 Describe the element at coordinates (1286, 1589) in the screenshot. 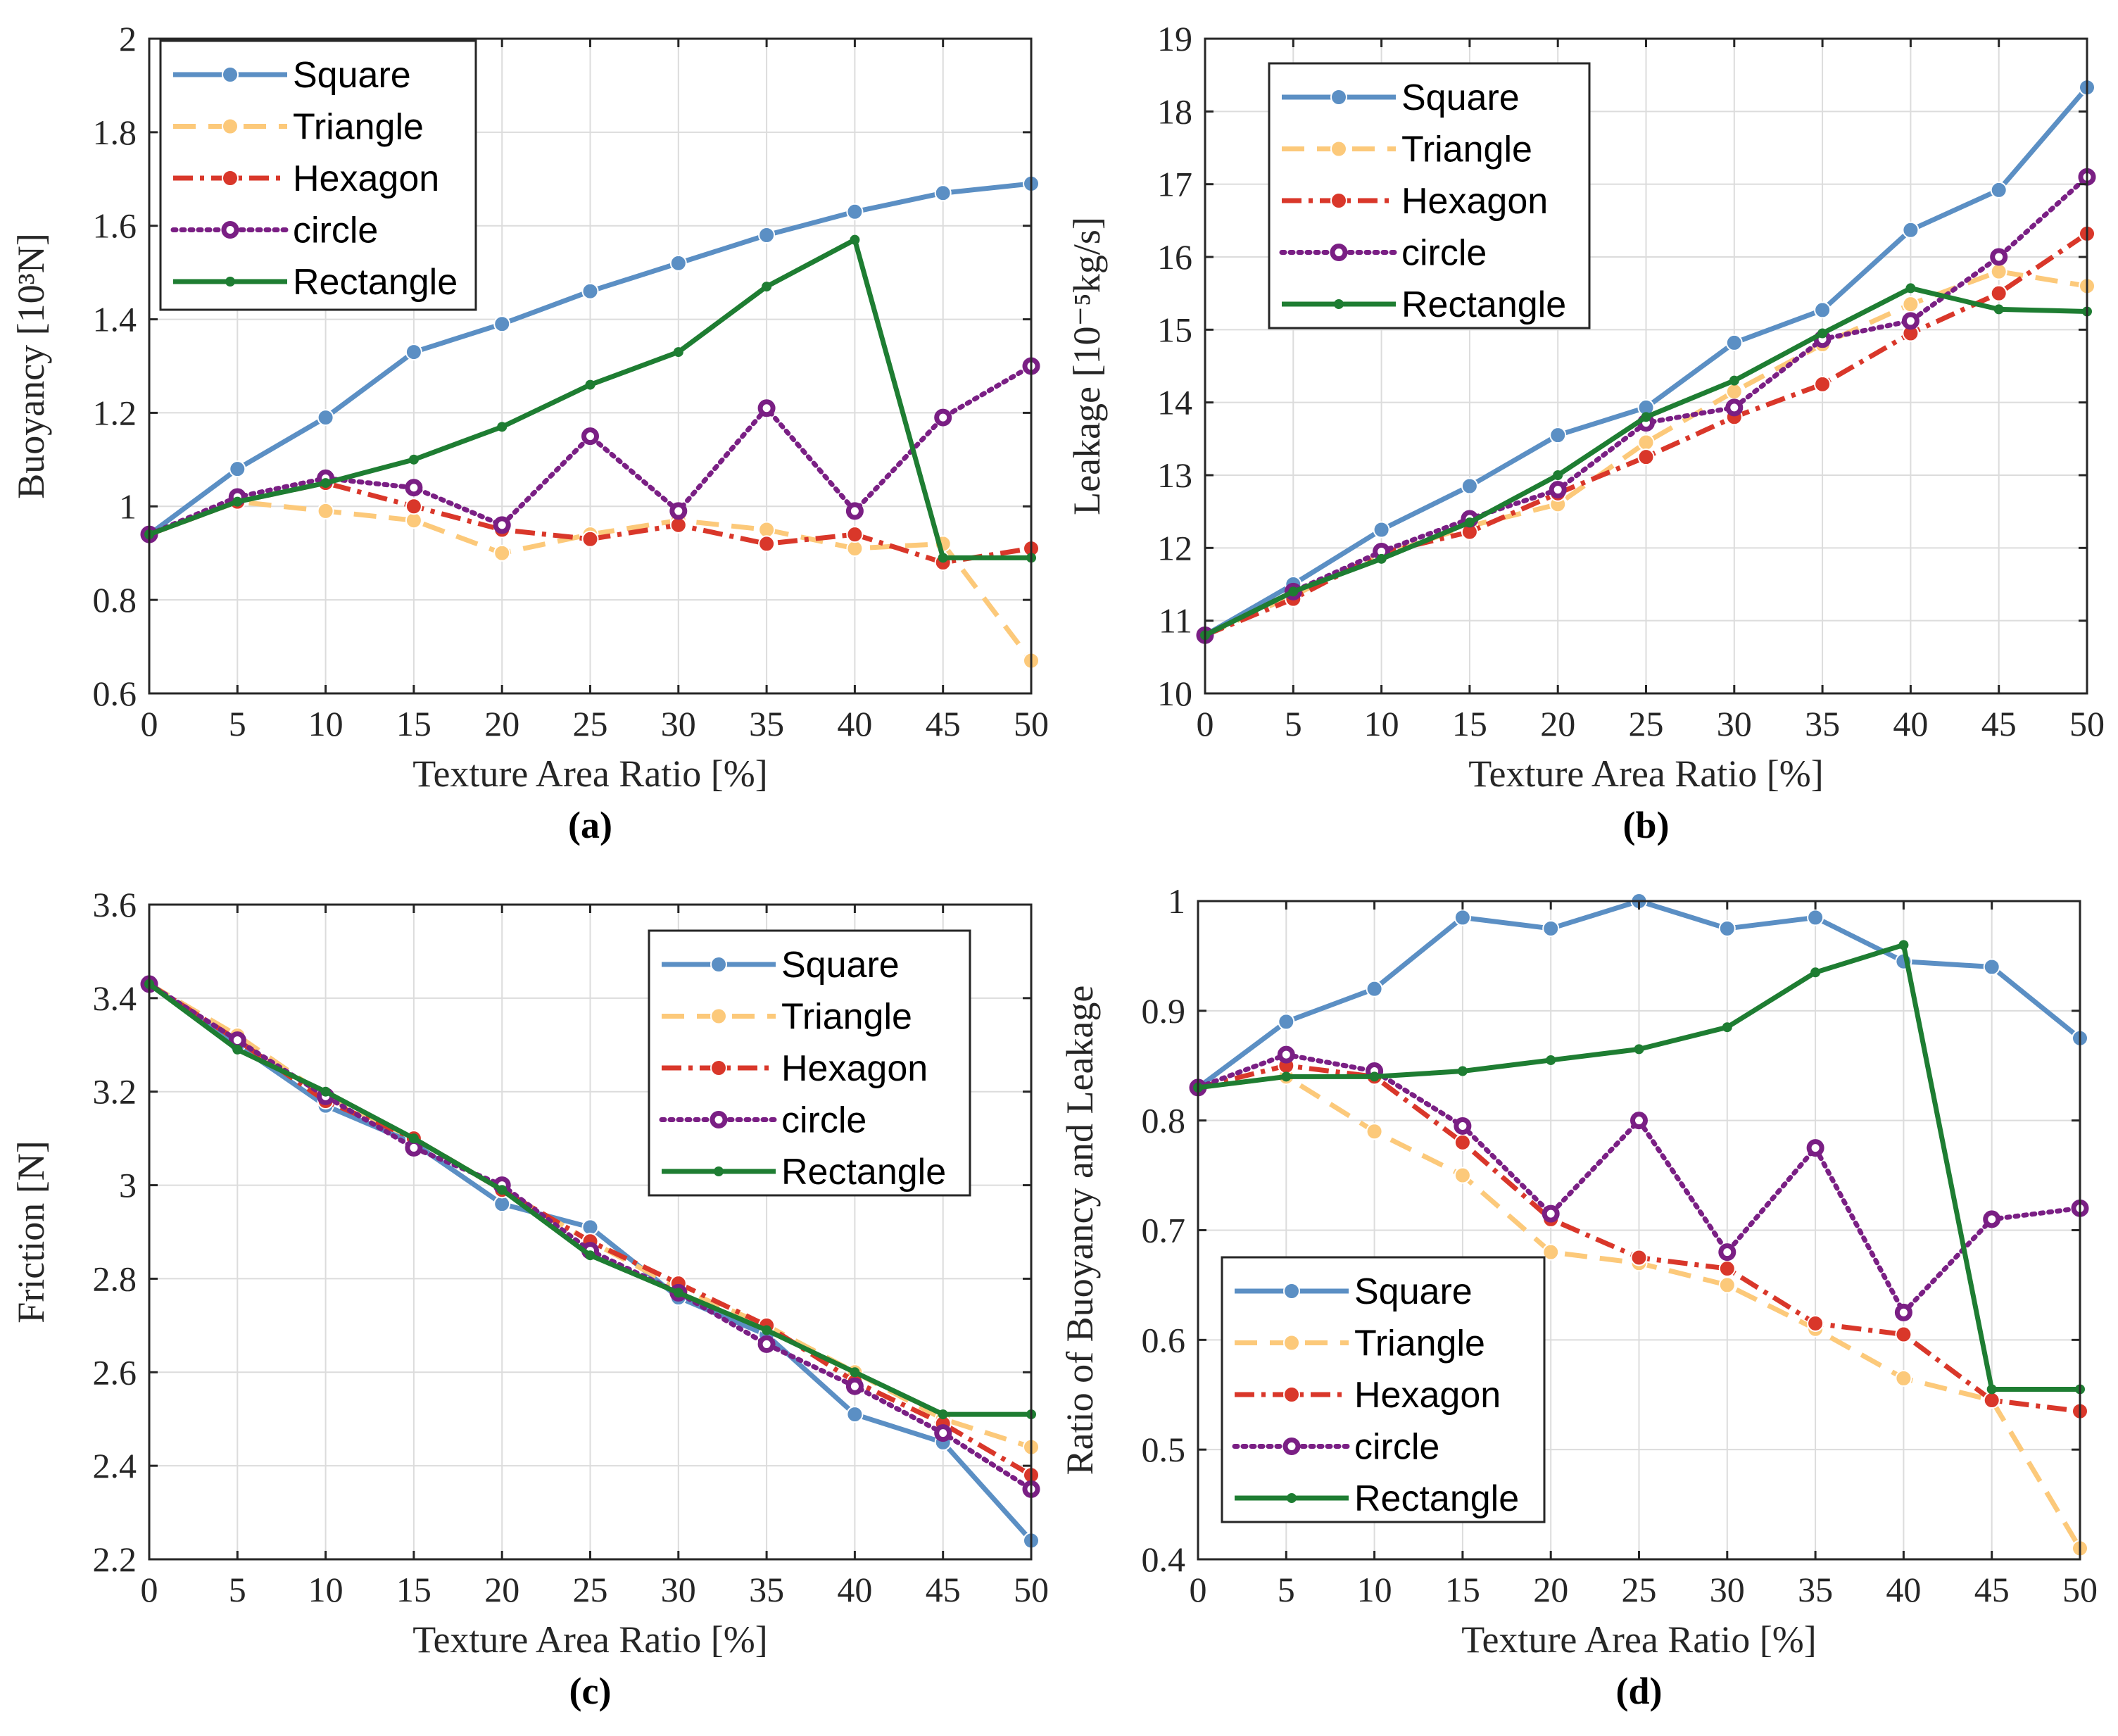

I see `x-tick-label: 5` at that location.